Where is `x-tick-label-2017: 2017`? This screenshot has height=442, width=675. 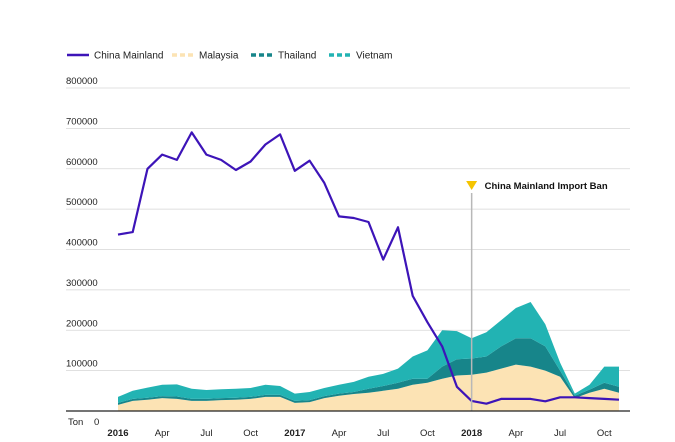 x-tick-label-2017: 2017 is located at coordinates (294, 433).